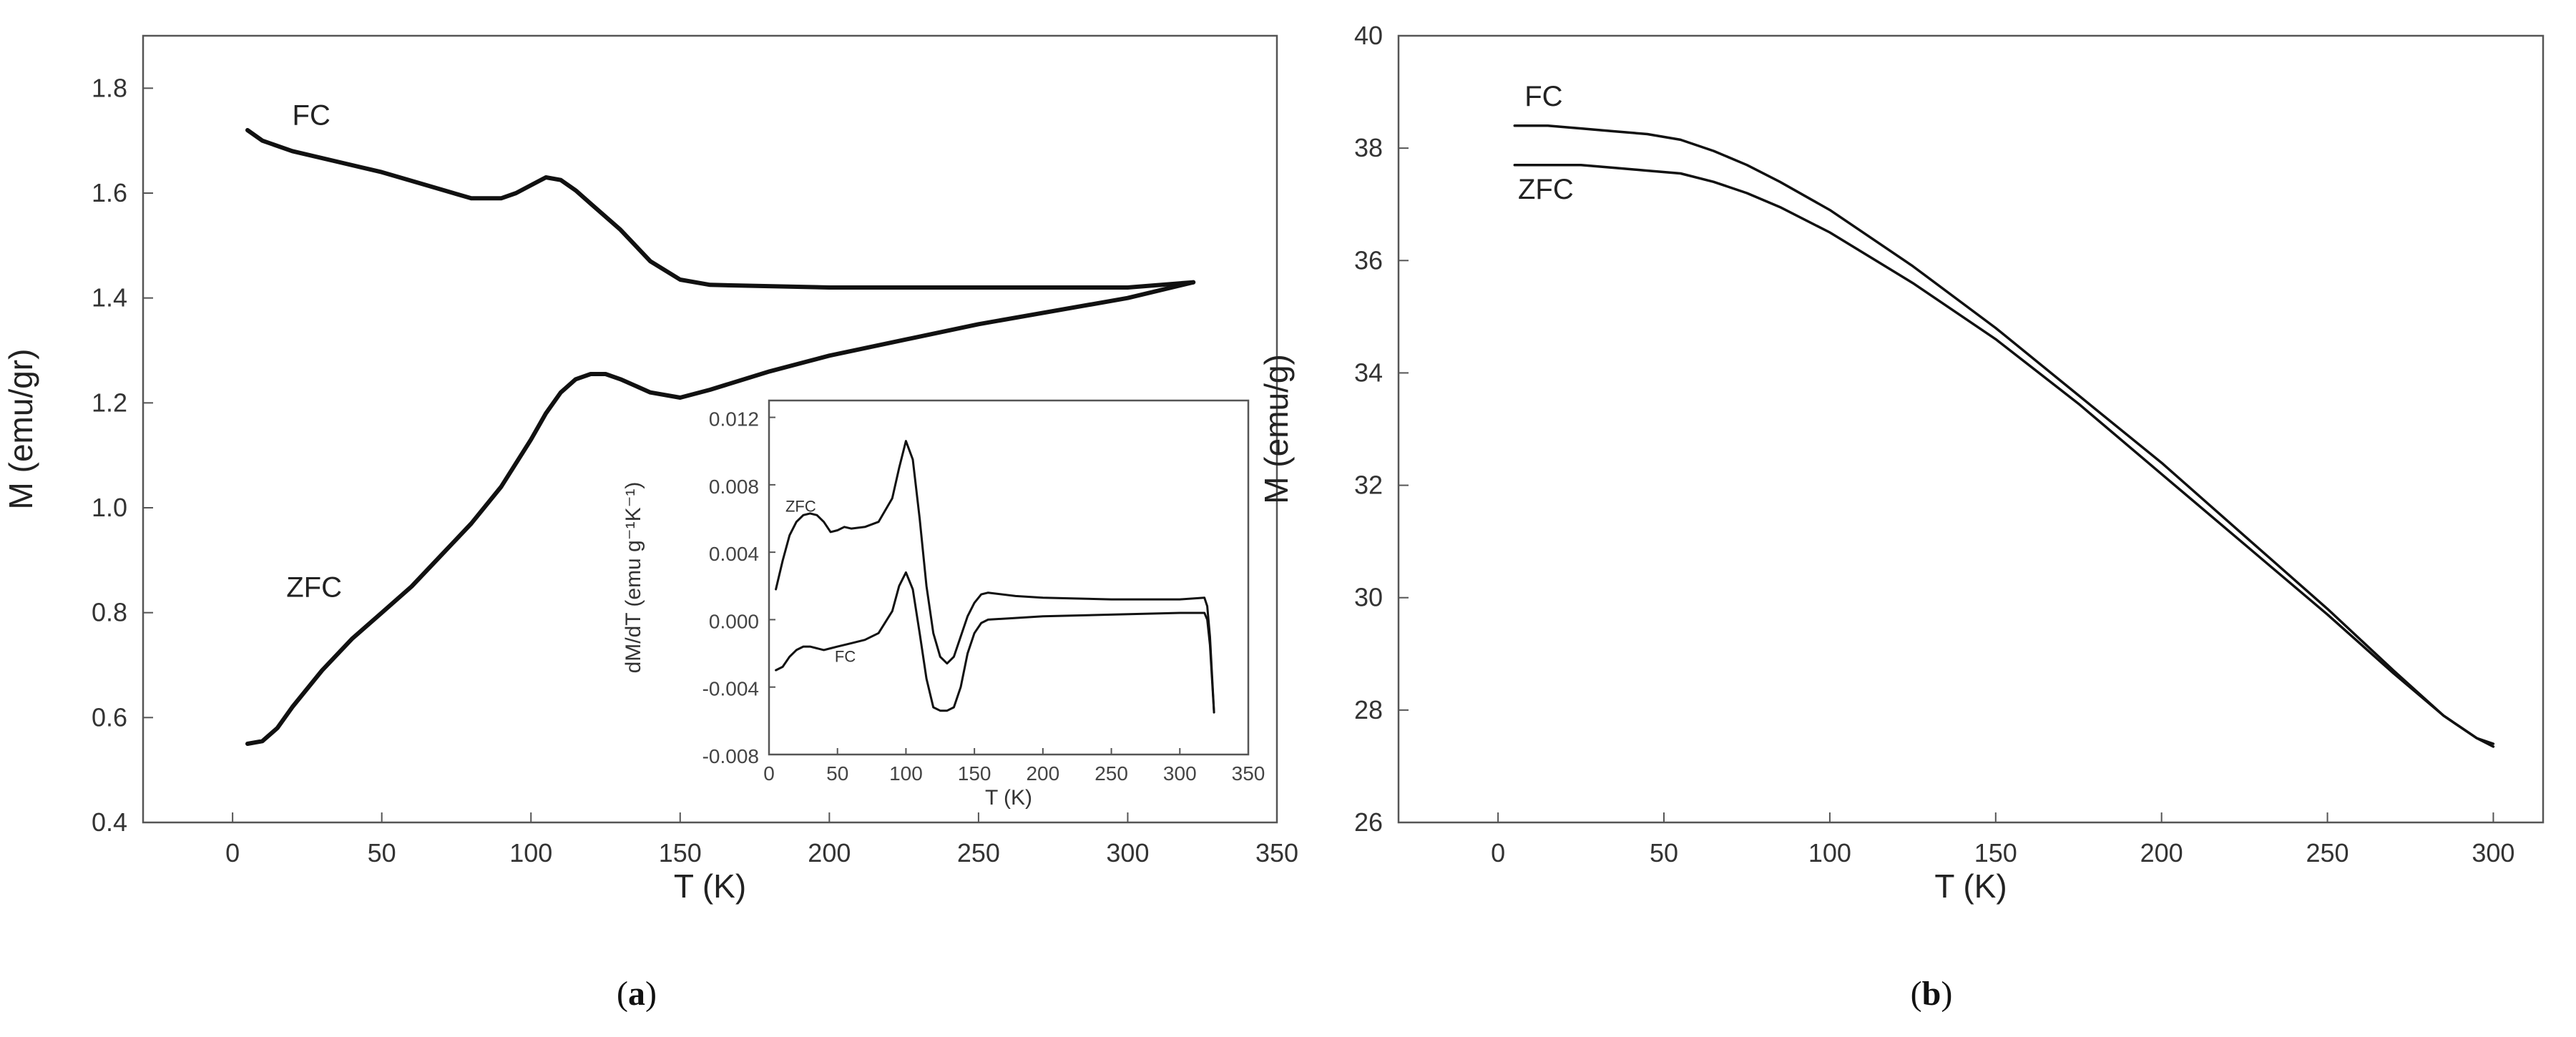 This screenshot has height=1037, width=2576. I want to click on panel-a-y-tick-label: 0.4, so click(109, 822).